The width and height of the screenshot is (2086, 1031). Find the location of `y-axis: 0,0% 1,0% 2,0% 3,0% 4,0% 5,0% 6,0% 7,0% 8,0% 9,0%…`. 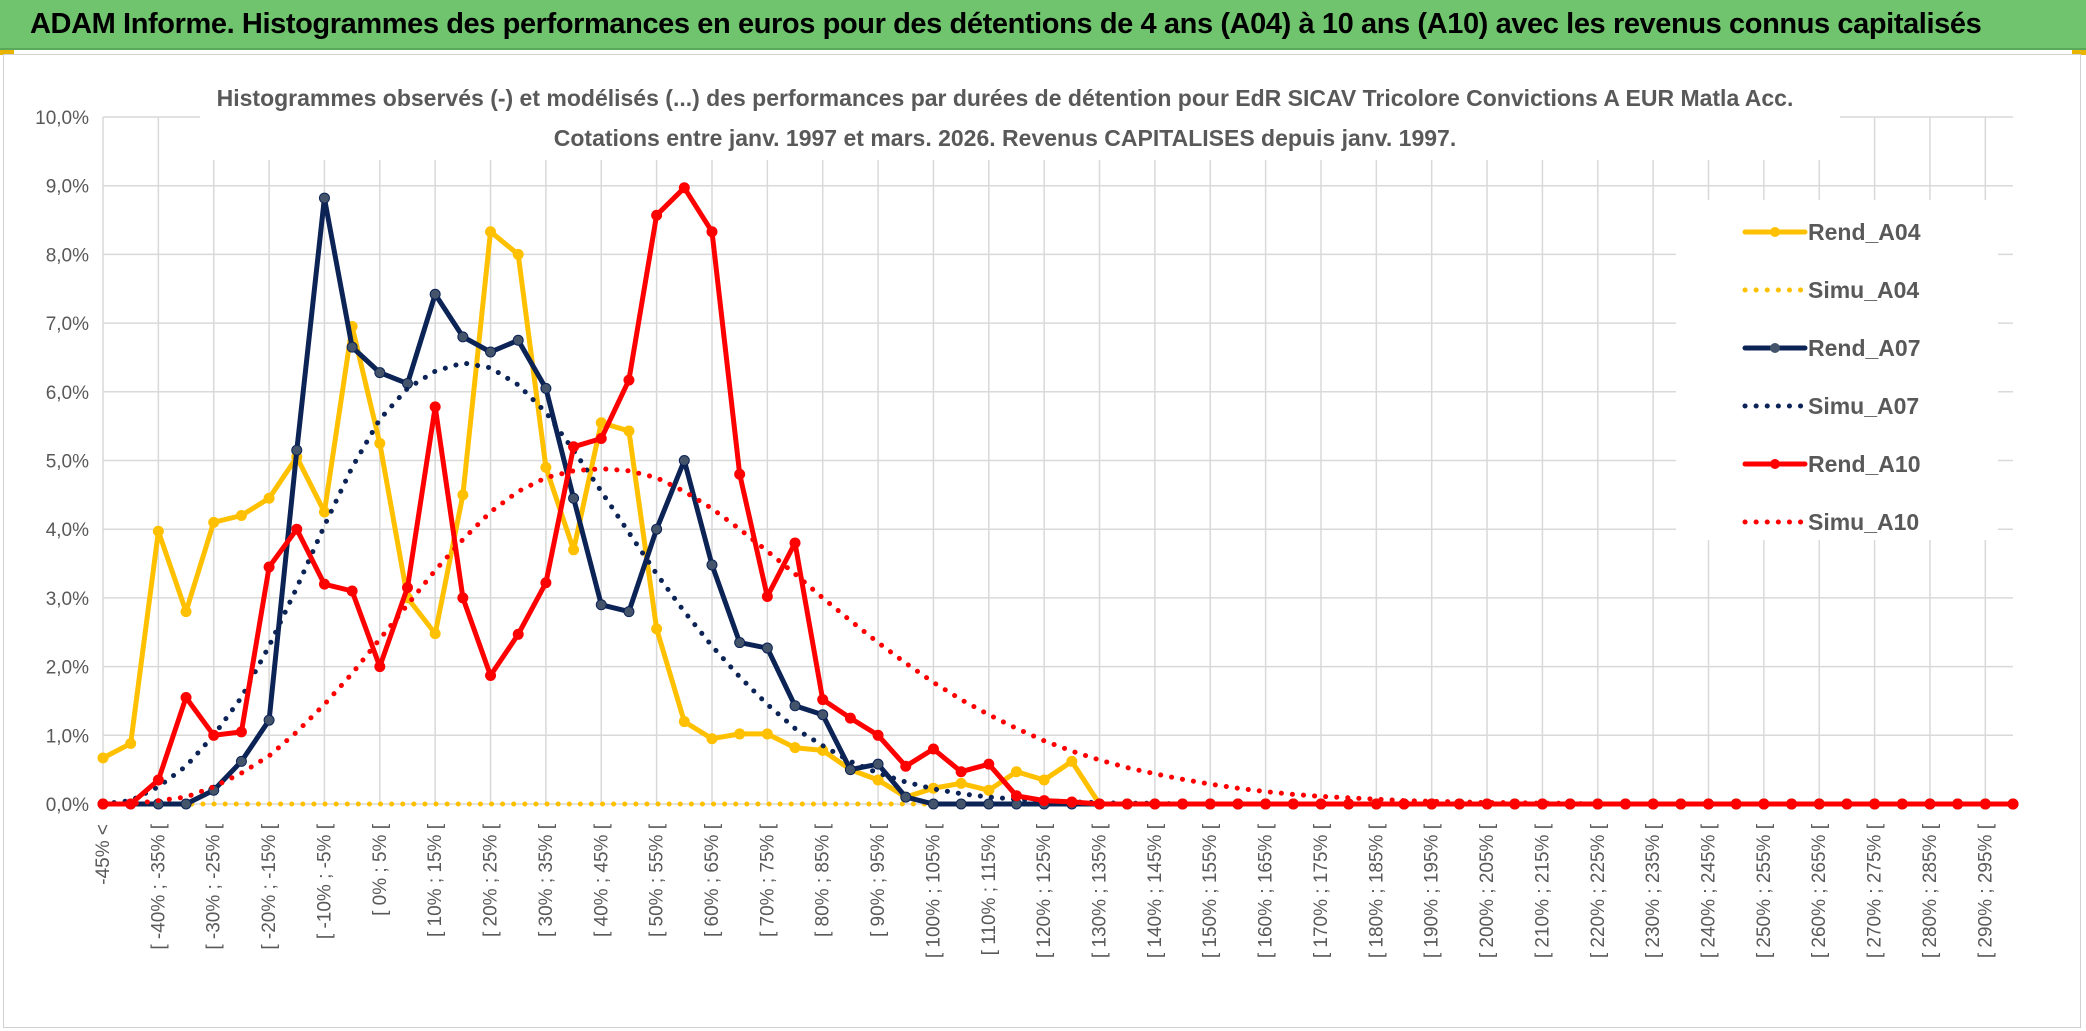

y-axis: 0,0% 1,0% 2,0% 3,0% 4,0% 5,0% 6,0% 7,0% 8,0% 9,0%… is located at coordinates (62, 462).